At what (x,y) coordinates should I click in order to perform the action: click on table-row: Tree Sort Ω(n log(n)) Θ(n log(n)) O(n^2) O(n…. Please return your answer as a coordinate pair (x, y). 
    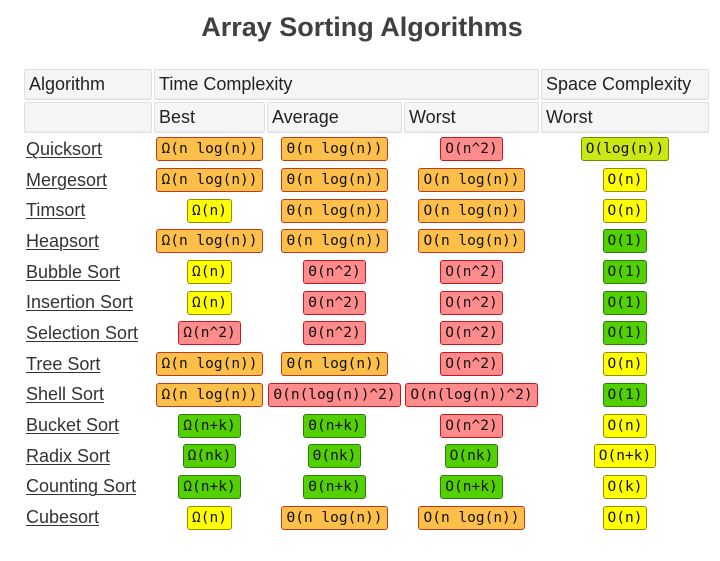
    Looking at the image, I should click on (366, 364).